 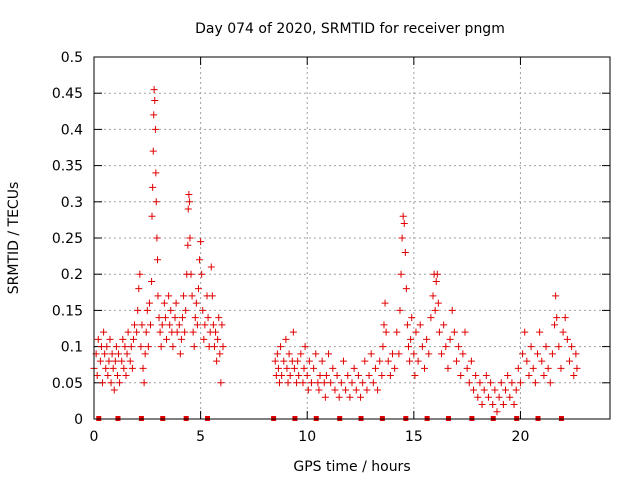 I want to click on y-tick-label: 0.15, so click(x=67, y=311).